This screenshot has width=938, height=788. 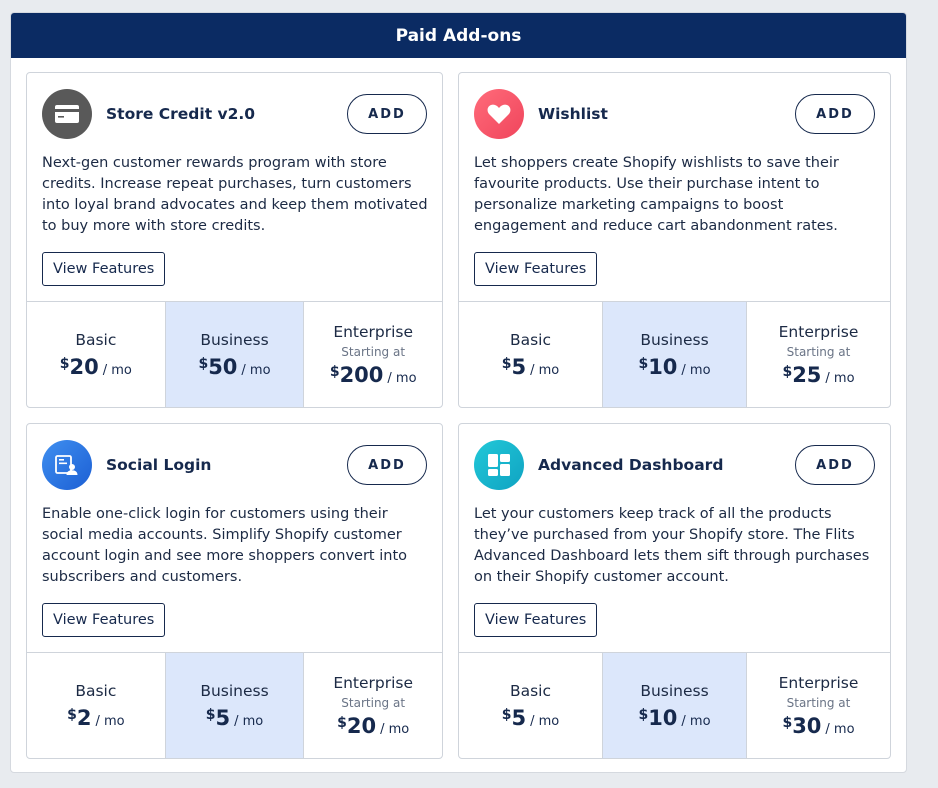 I want to click on card-header: Wishlist ADD, so click(x=674, y=114).